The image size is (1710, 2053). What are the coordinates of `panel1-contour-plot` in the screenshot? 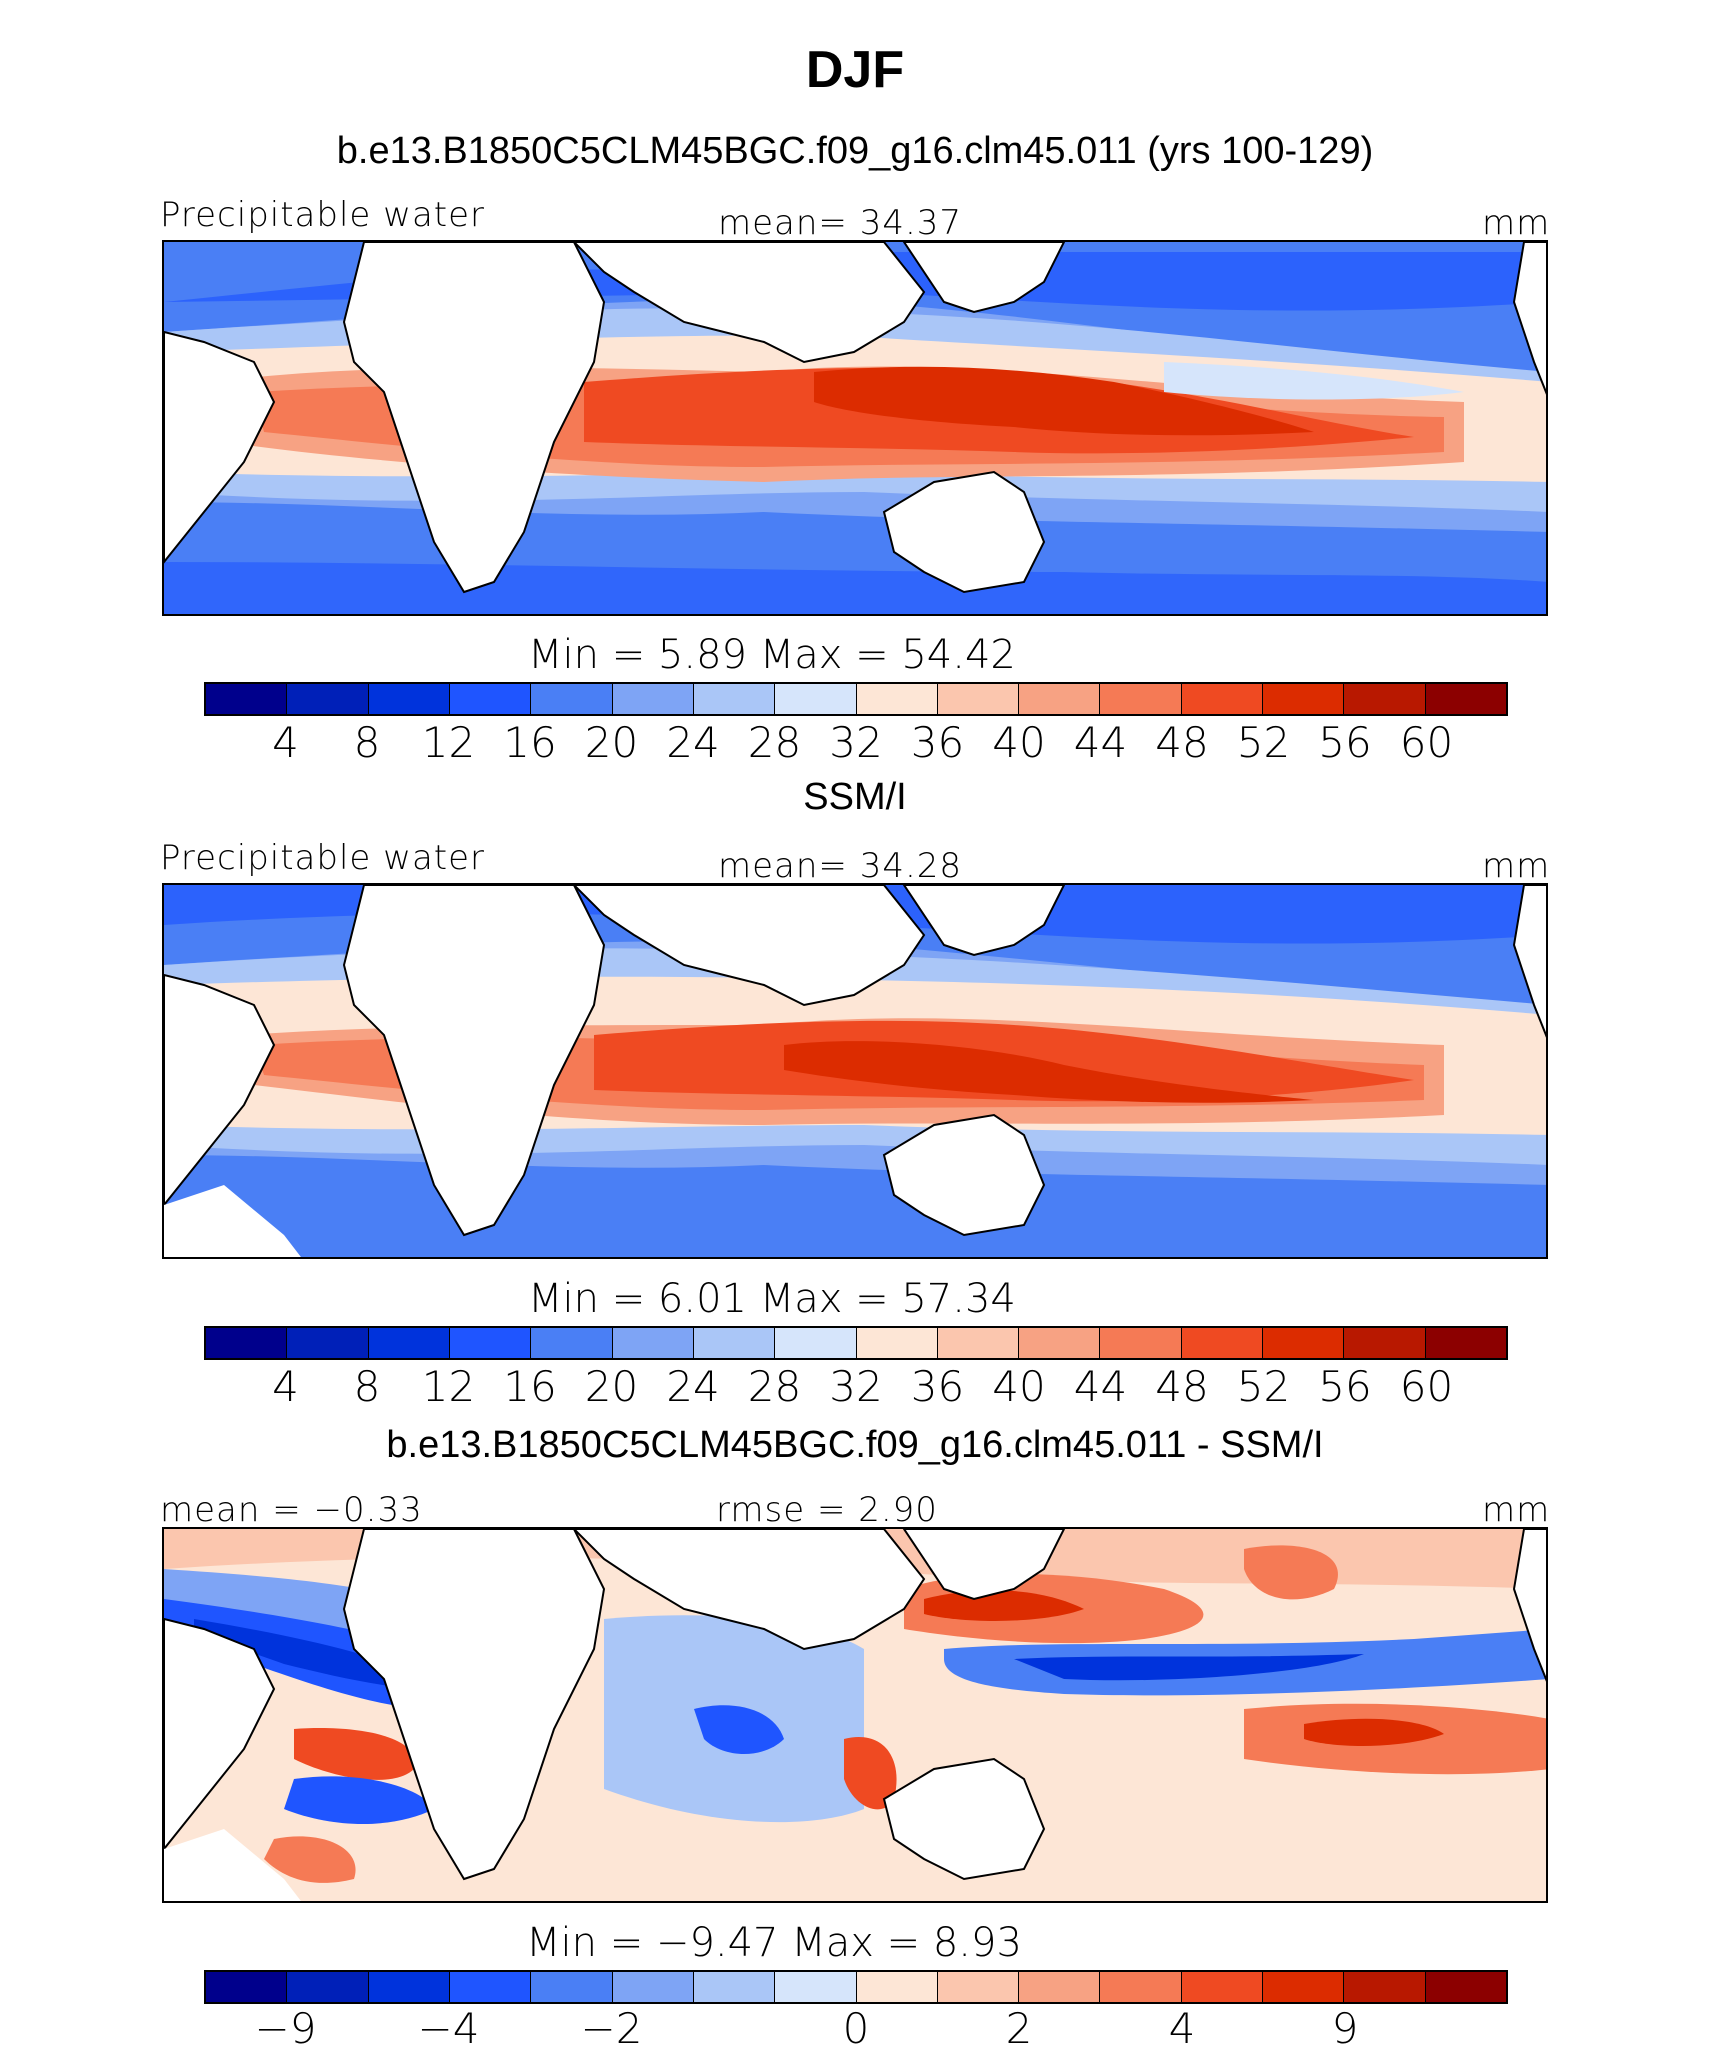 It's located at (855, 428).